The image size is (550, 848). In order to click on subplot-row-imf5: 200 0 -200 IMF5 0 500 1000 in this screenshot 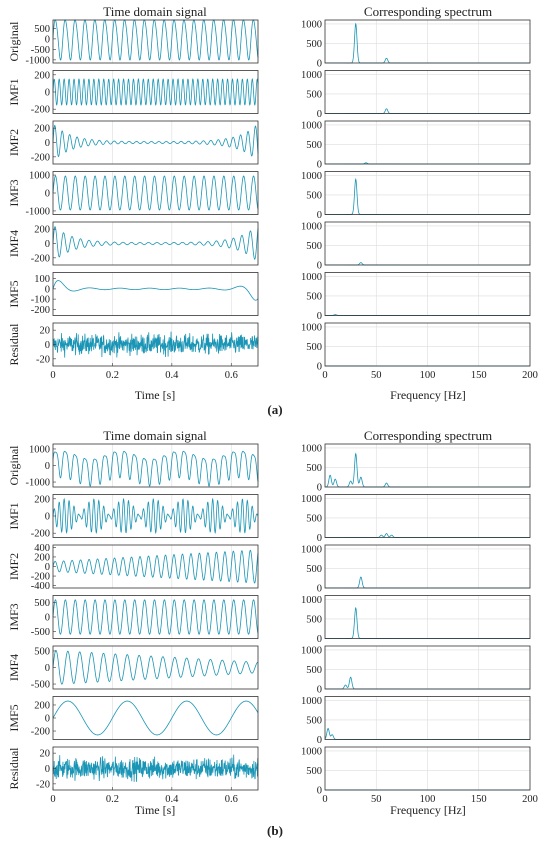, I will do `click(269, 721)`.